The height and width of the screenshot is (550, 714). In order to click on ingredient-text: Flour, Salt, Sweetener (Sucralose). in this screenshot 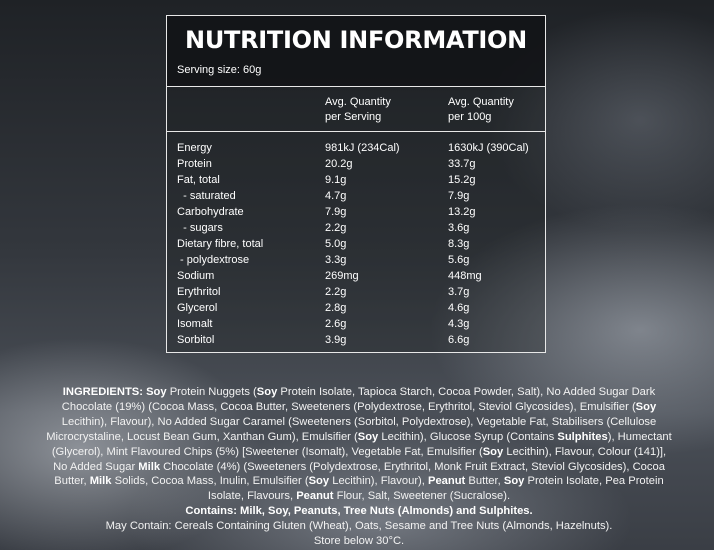, I will do `click(422, 496)`.